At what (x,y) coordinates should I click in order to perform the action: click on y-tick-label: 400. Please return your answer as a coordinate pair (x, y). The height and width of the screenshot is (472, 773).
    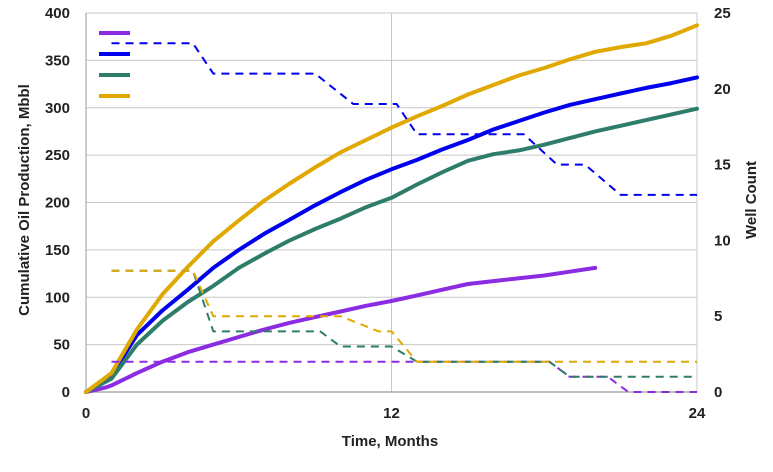
    Looking at the image, I should click on (57, 13).